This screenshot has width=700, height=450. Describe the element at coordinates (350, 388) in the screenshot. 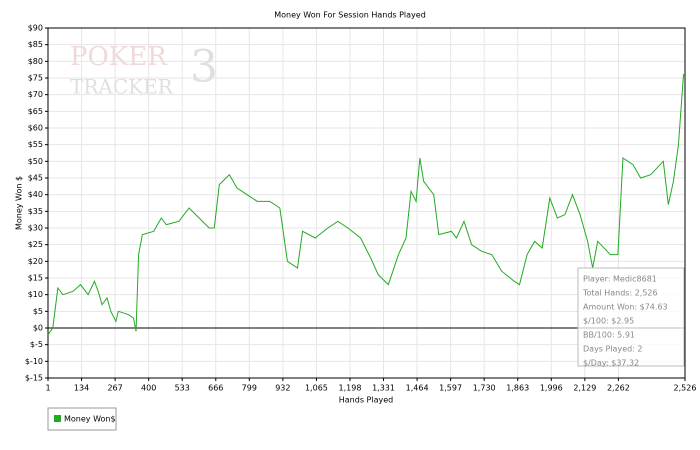

I see `x-tick-label: 1,198` at that location.